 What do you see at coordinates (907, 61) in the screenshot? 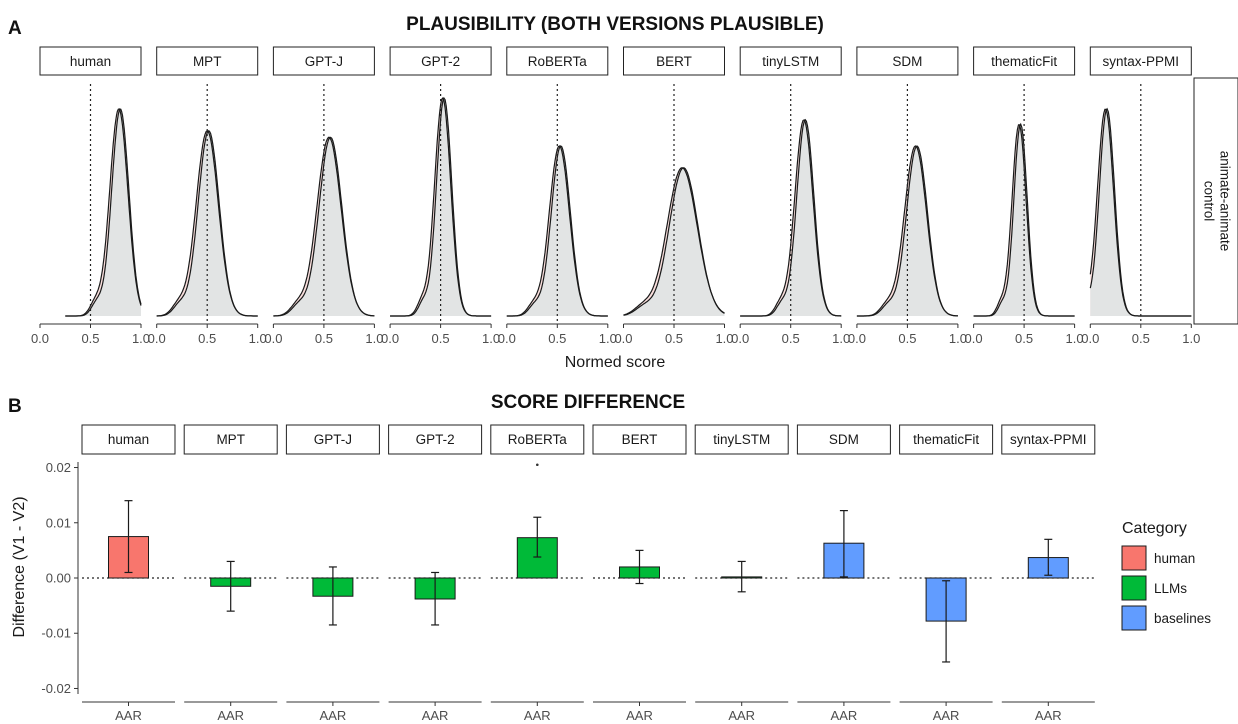
I see `facet-strip-label: SDM` at bounding box center [907, 61].